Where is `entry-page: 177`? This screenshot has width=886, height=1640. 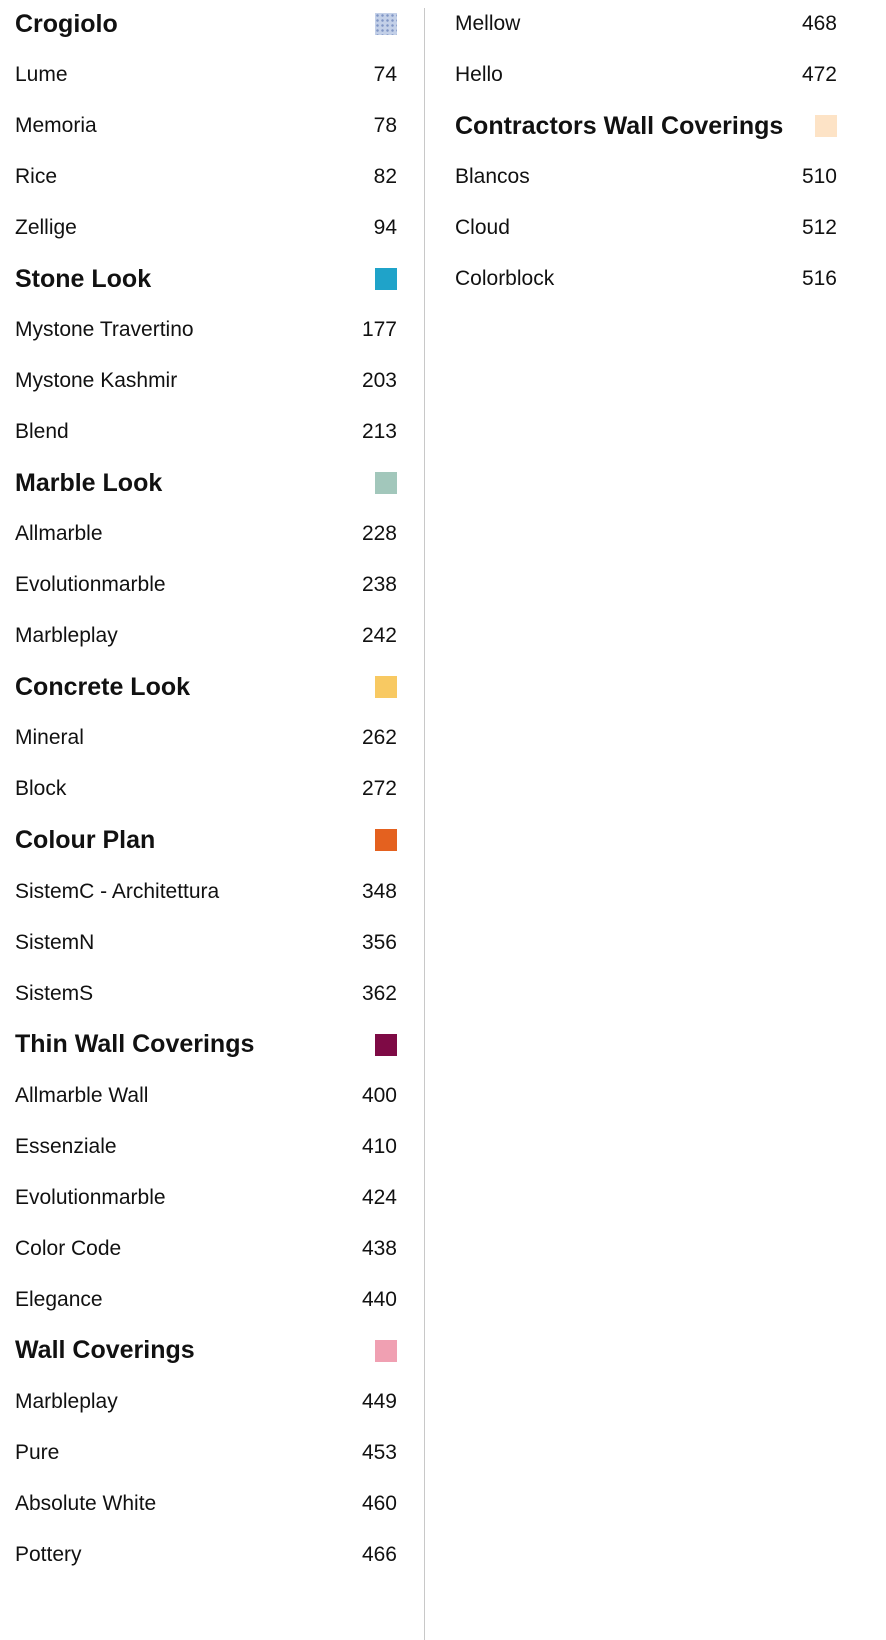
entry-page: 177 is located at coordinates (379, 330).